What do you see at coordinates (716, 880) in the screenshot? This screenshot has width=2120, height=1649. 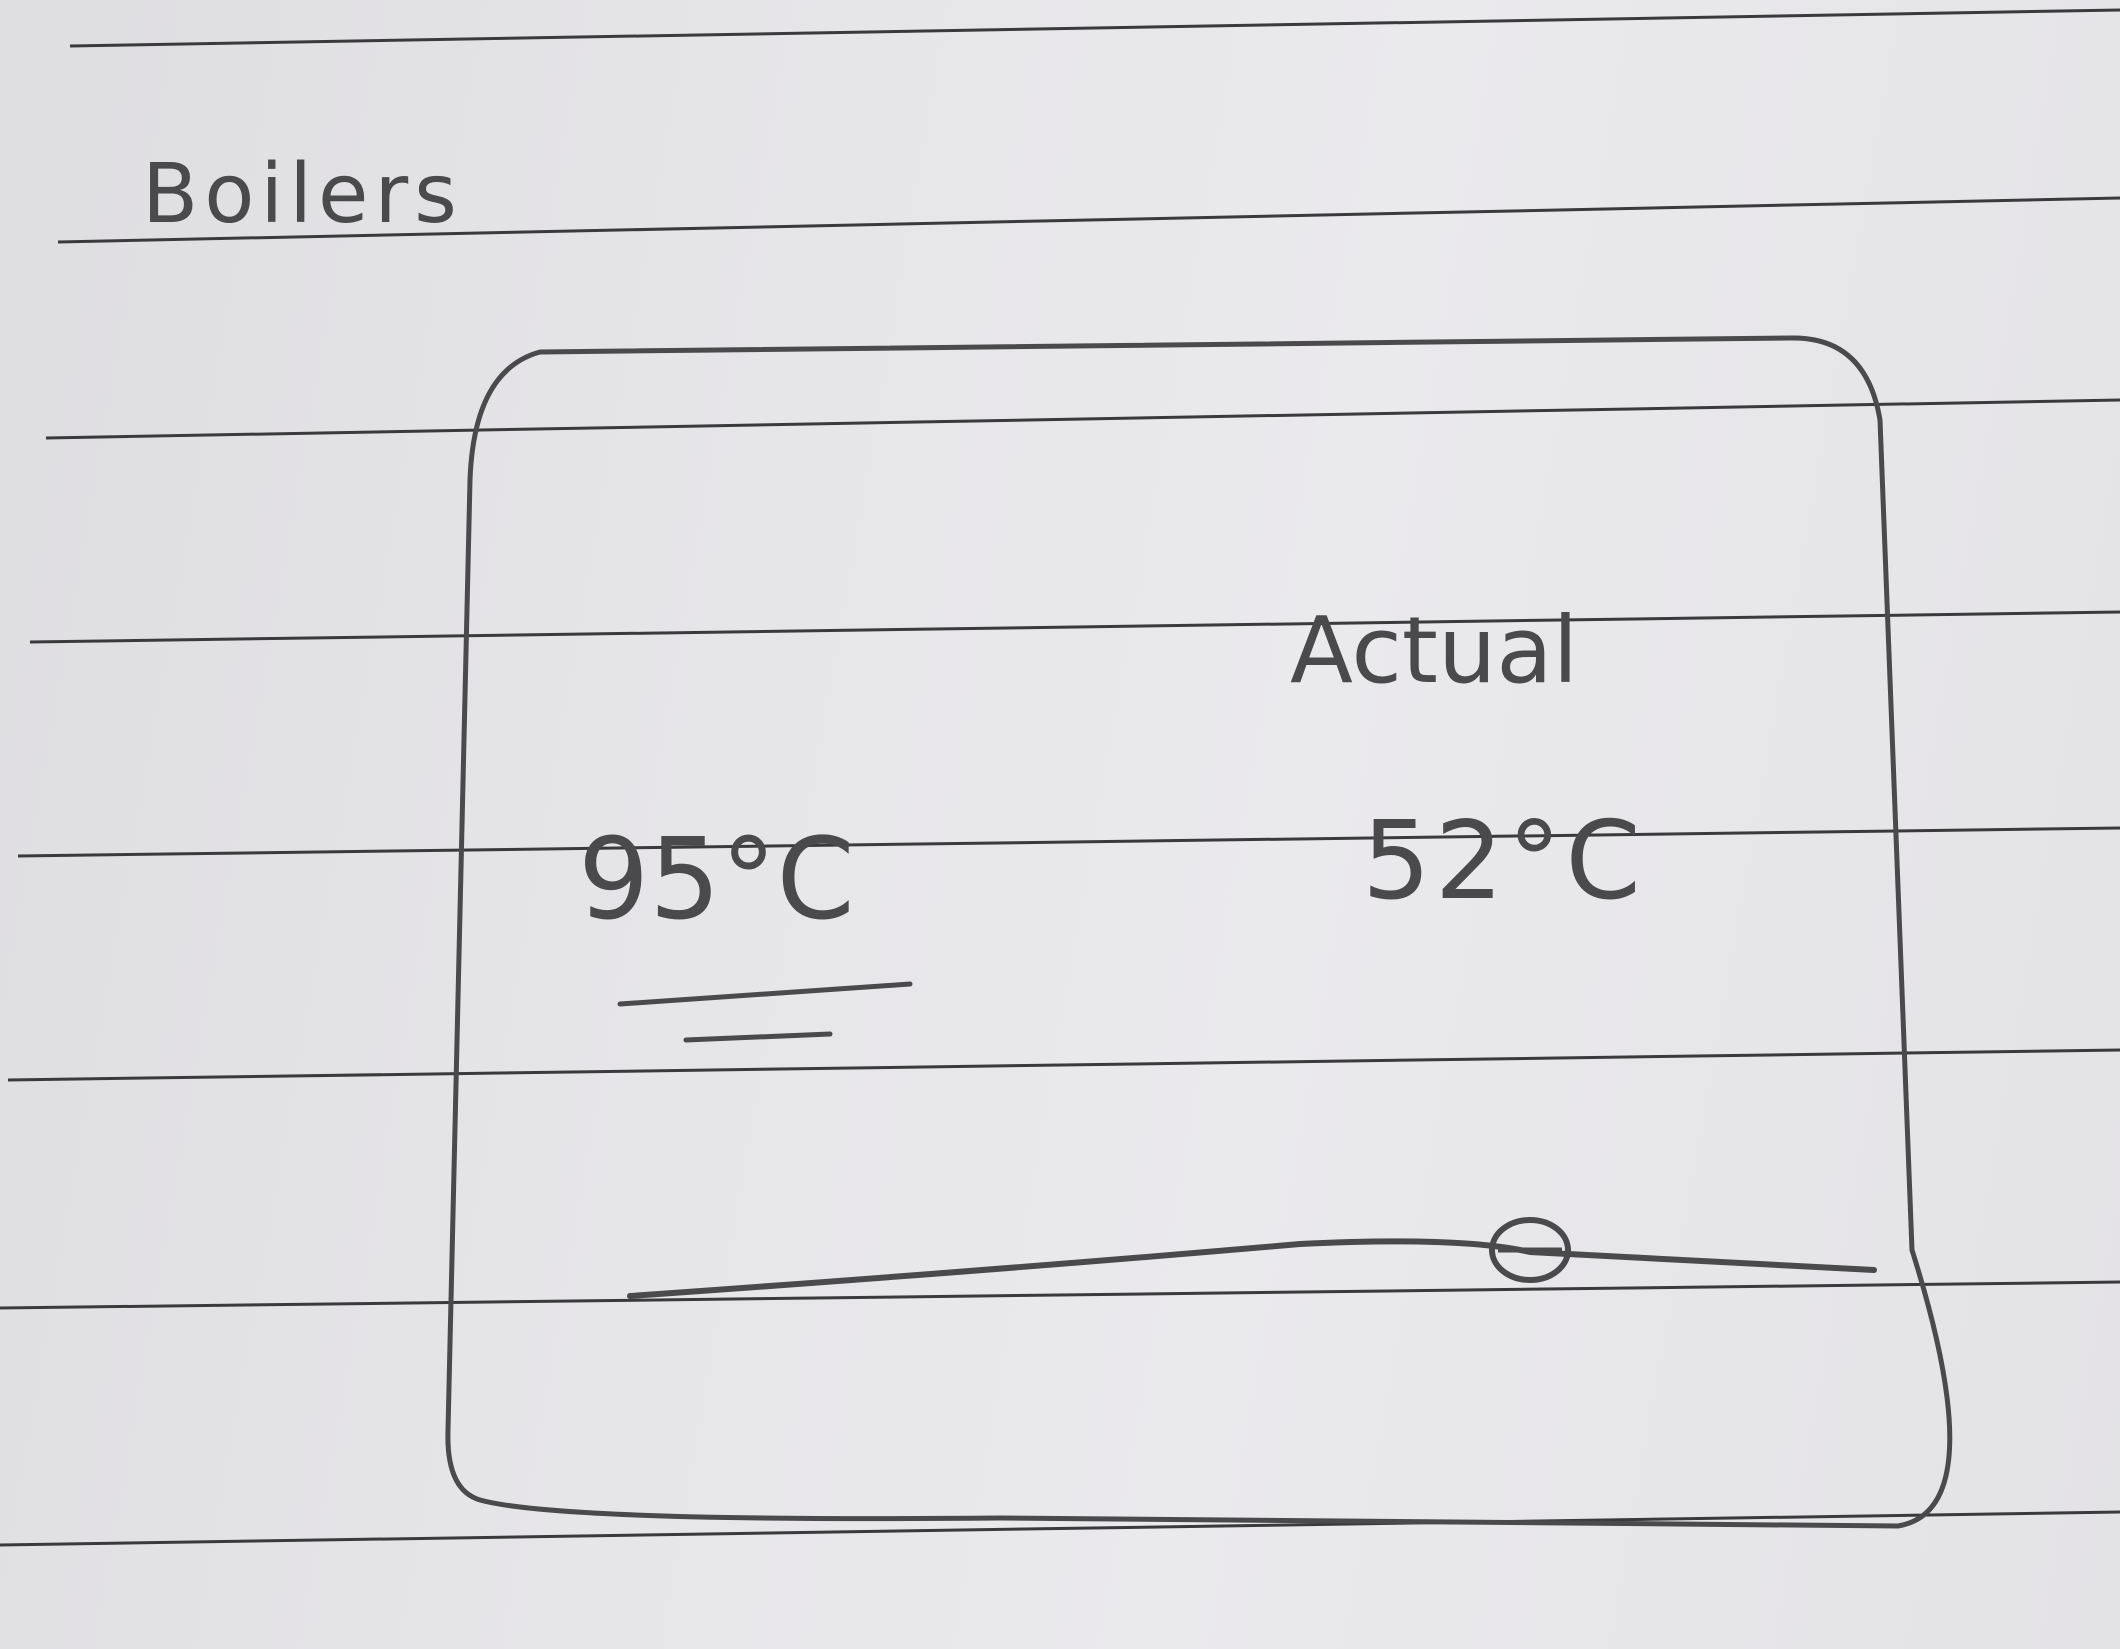 I see `setpoint-value: 95°C` at bounding box center [716, 880].